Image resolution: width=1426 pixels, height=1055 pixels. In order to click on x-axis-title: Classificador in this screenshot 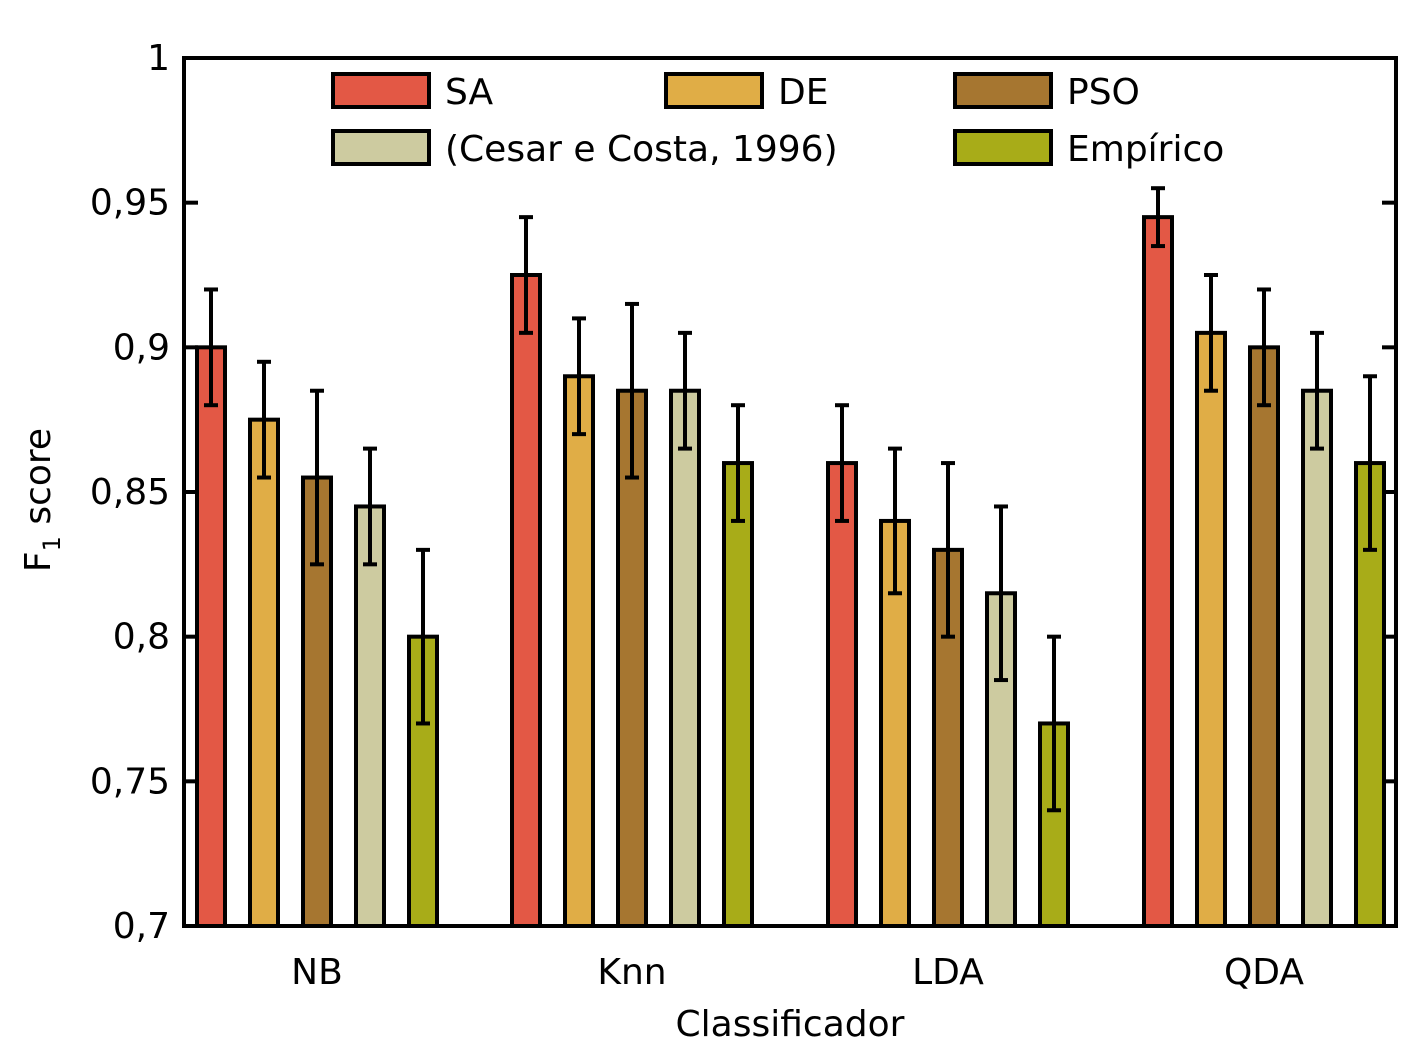, I will do `click(790, 1024)`.